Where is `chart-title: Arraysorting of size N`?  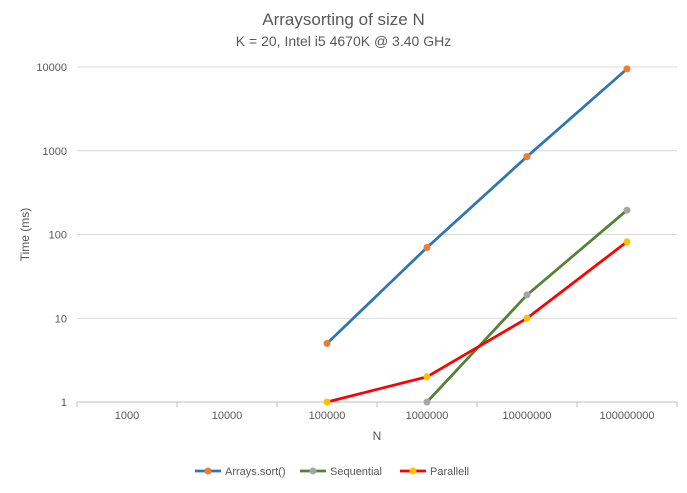 chart-title: Arraysorting of size N is located at coordinates (343, 19).